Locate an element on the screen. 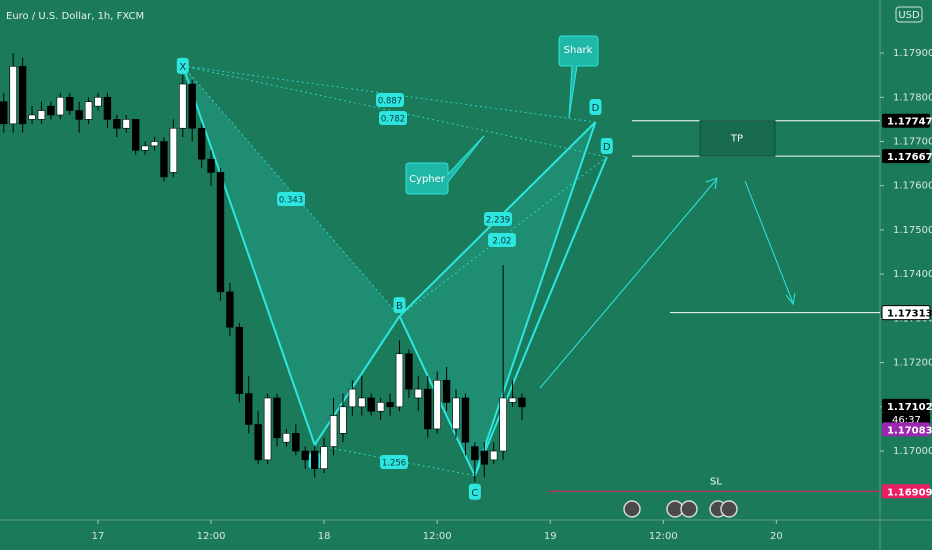 This screenshot has width=932, height=550. x-tick-label: 17 is located at coordinates (98, 536).